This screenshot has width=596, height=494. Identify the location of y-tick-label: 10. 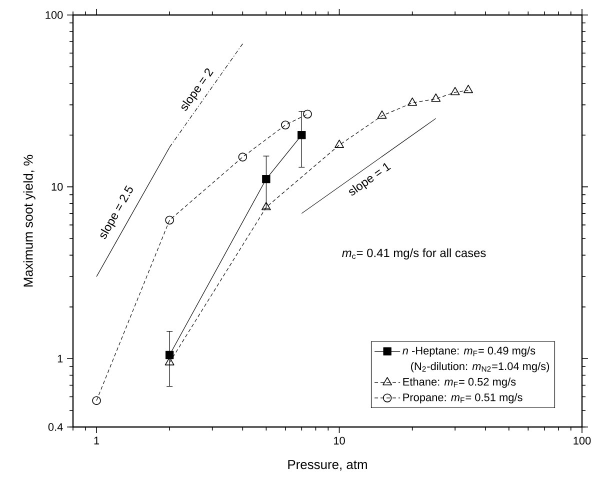
(57, 186).